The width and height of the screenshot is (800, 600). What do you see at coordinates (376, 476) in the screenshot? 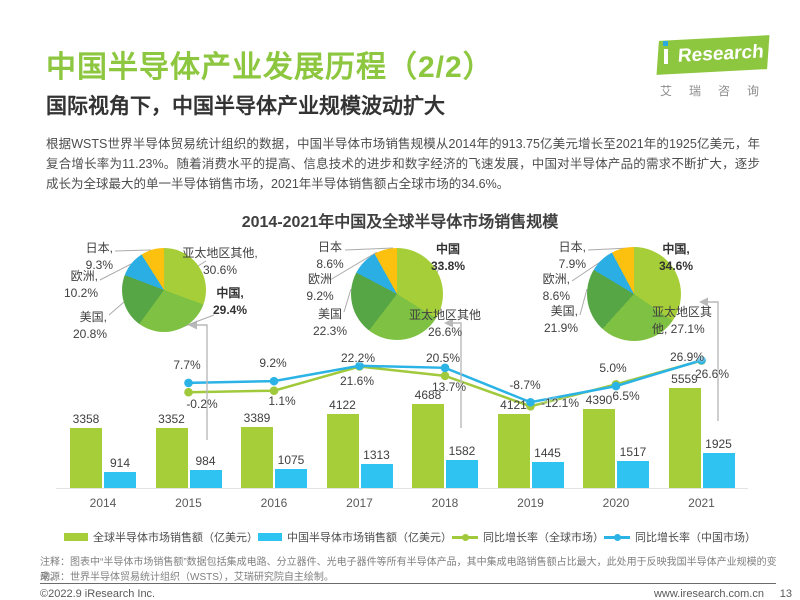
I see `bar-china-2017` at bounding box center [376, 476].